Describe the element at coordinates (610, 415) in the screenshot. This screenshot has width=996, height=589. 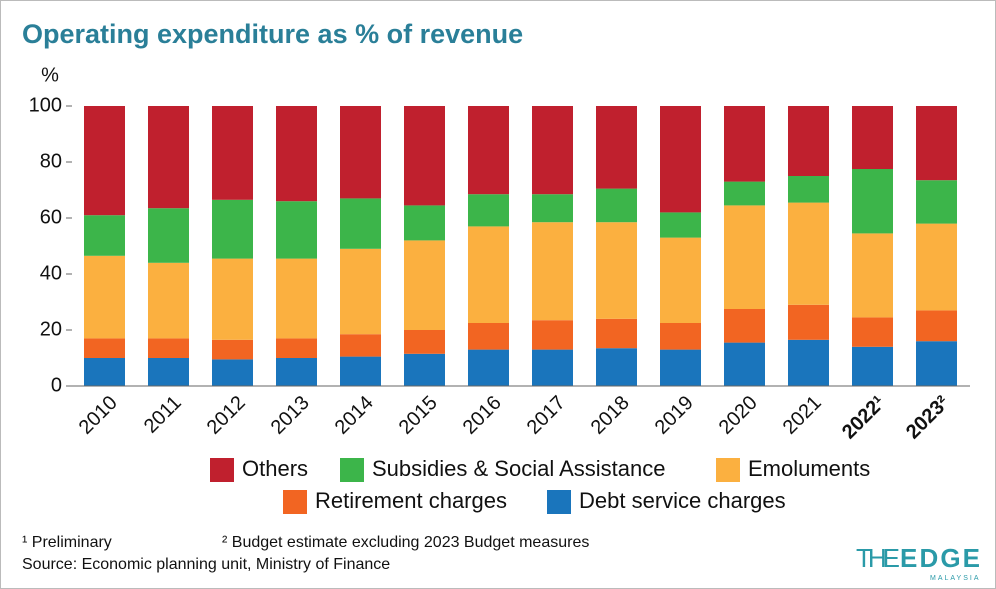
I see `x-tick-label: 2018` at that location.